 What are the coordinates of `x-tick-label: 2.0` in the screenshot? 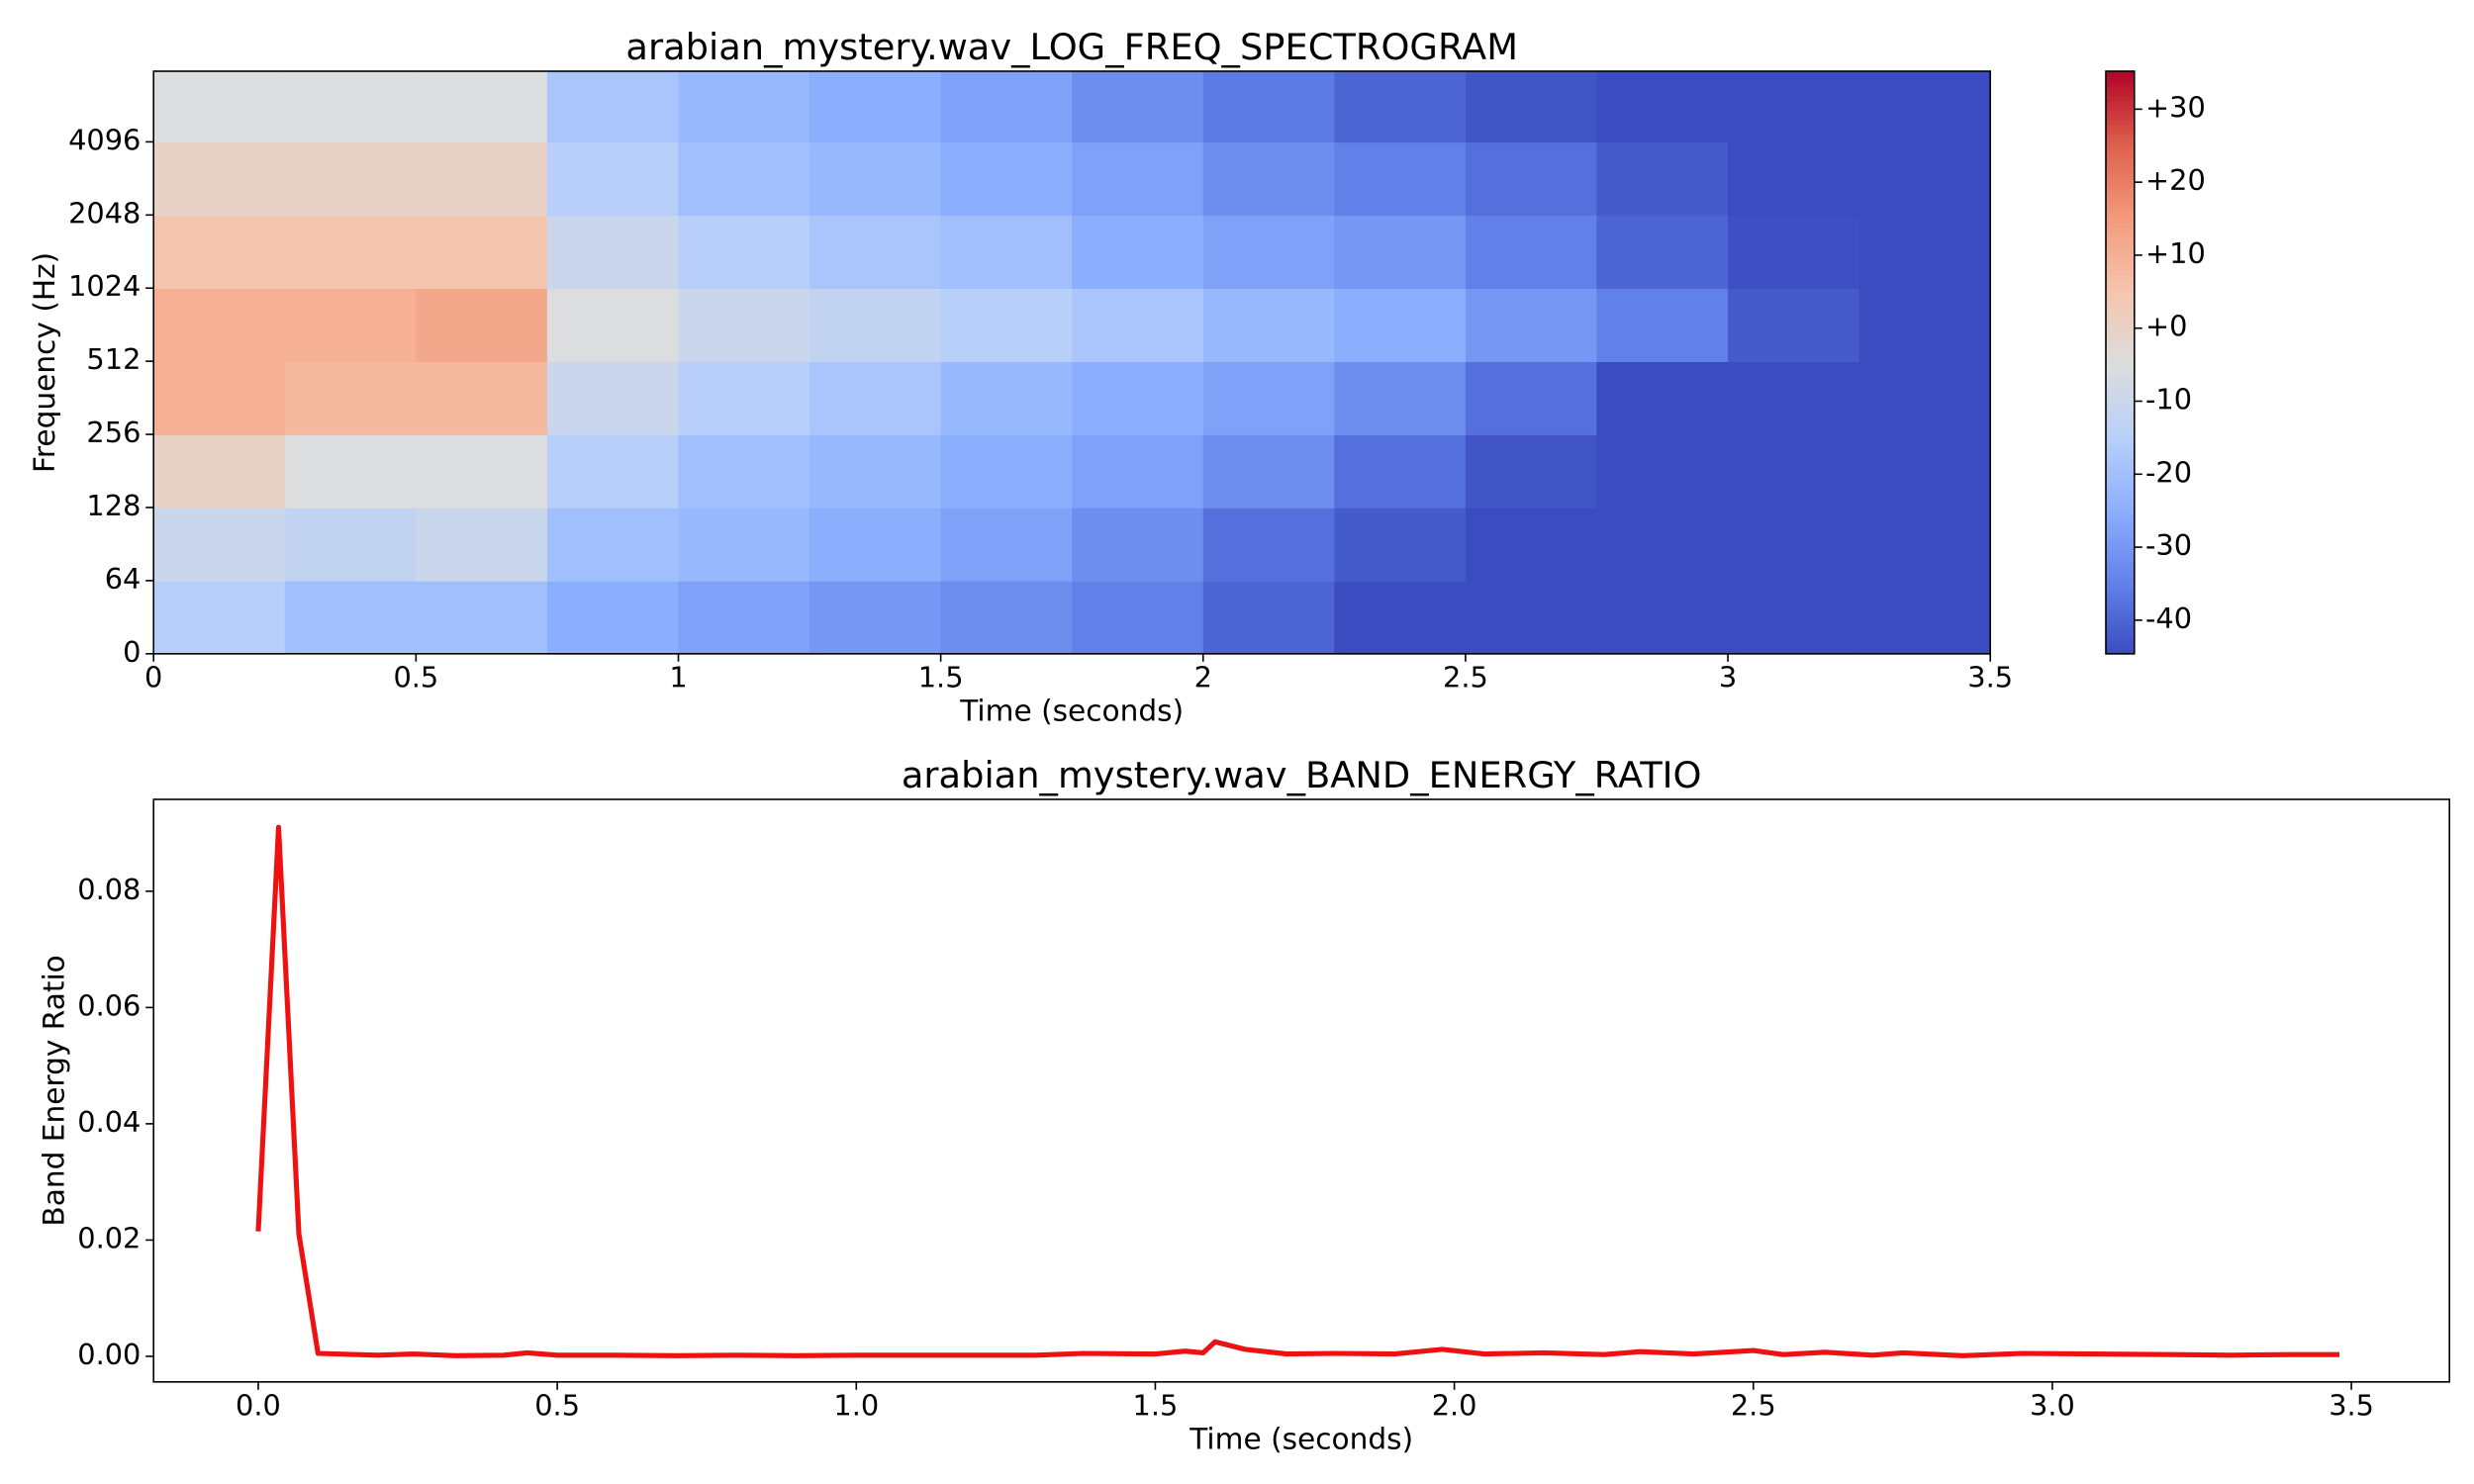 It's located at (1455, 1405).